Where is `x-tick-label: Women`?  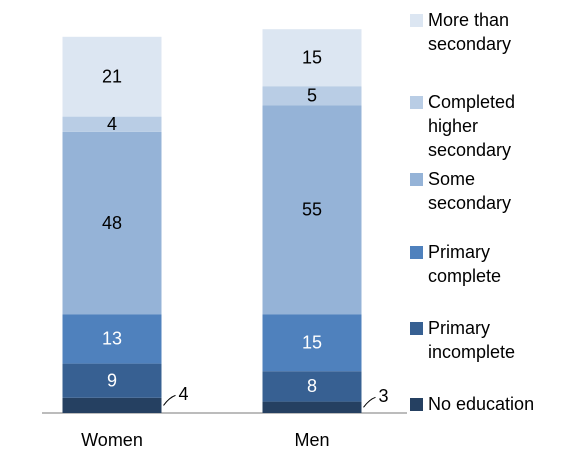
x-tick-label: Women is located at coordinates (112, 440).